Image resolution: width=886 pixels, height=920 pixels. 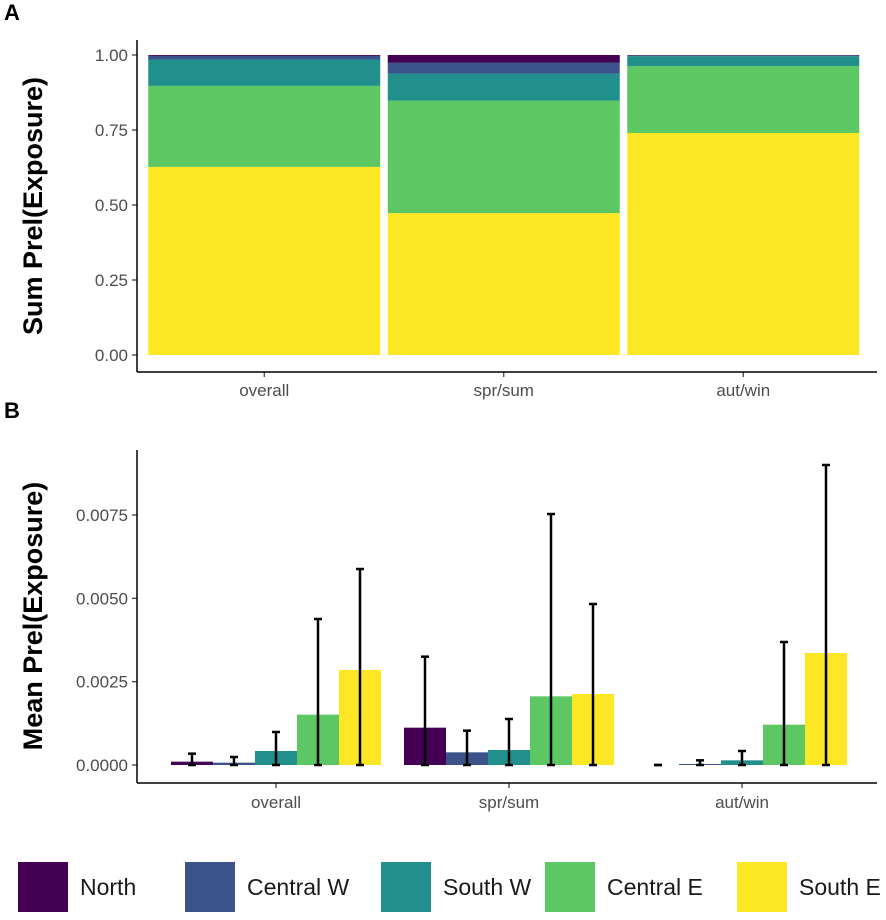 I want to click on panel-a-y-title: Sum Prel(Exposure), so click(x=33, y=206).